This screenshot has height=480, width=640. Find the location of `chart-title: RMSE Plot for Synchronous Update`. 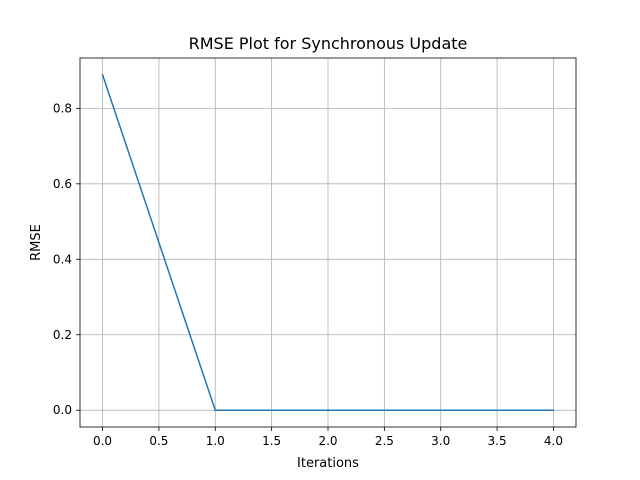

chart-title: RMSE Plot for Synchronous Update is located at coordinates (328, 43).